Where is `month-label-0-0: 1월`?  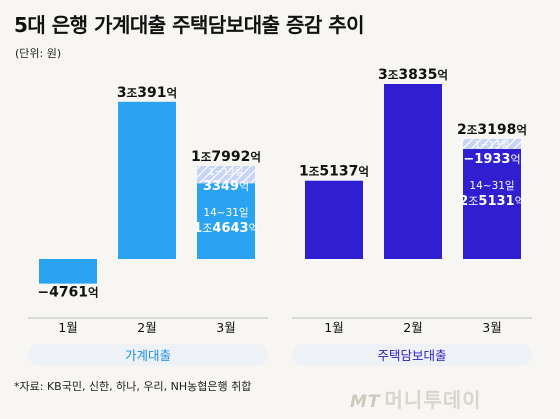
month-label-0-0: 1월 is located at coordinates (67, 327).